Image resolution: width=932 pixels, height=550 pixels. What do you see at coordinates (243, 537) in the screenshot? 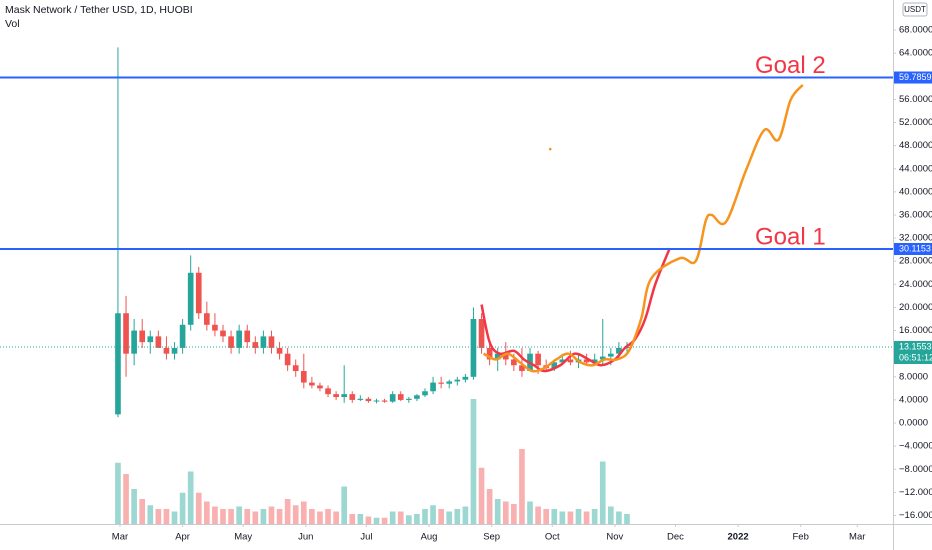
I see `x-tick-label: May` at bounding box center [243, 537].